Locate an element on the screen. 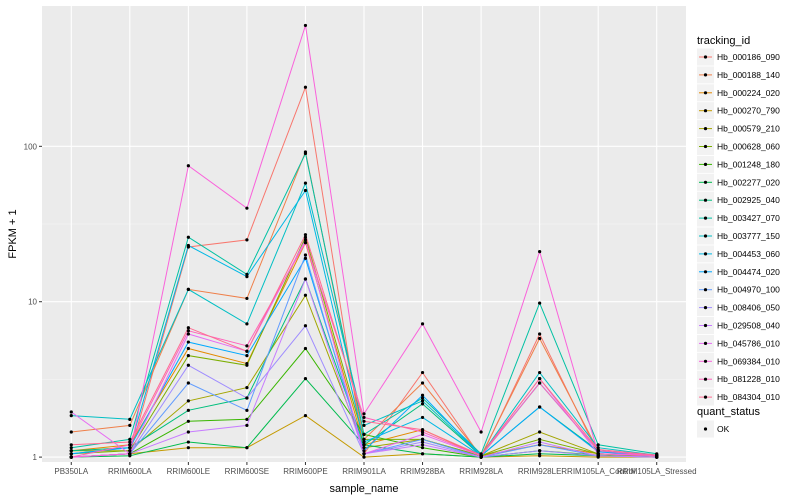  legend-label: Hb_081228_010 is located at coordinates (748, 379).